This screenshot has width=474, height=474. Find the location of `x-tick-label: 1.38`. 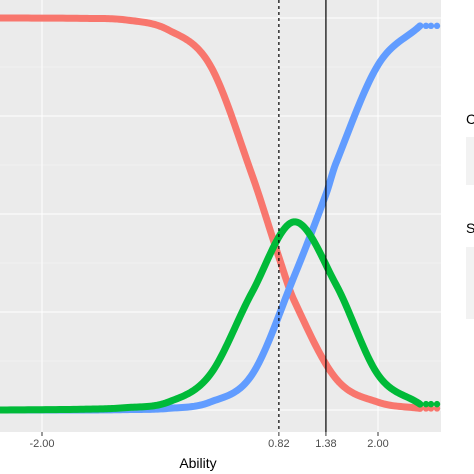

x-tick-label: 1.38 is located at coordinates (325, 444).